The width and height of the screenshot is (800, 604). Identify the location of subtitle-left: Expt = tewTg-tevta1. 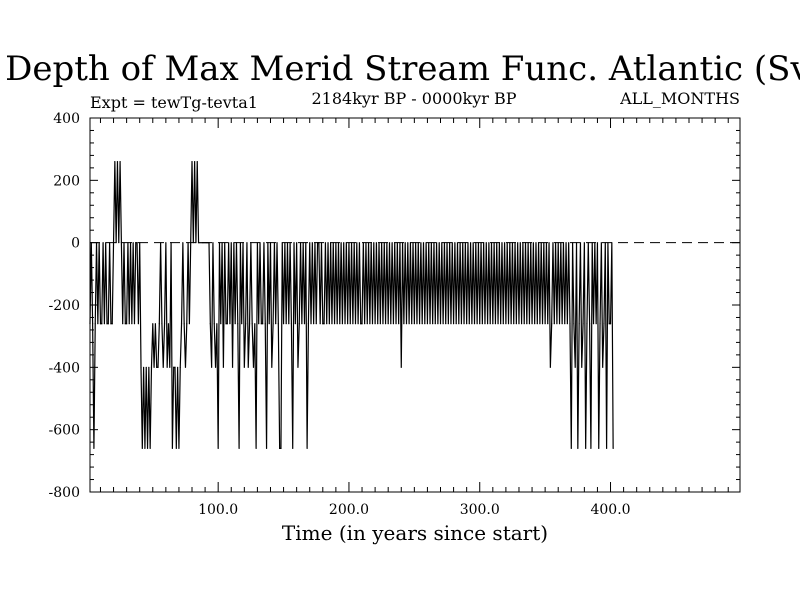
(174, 102).